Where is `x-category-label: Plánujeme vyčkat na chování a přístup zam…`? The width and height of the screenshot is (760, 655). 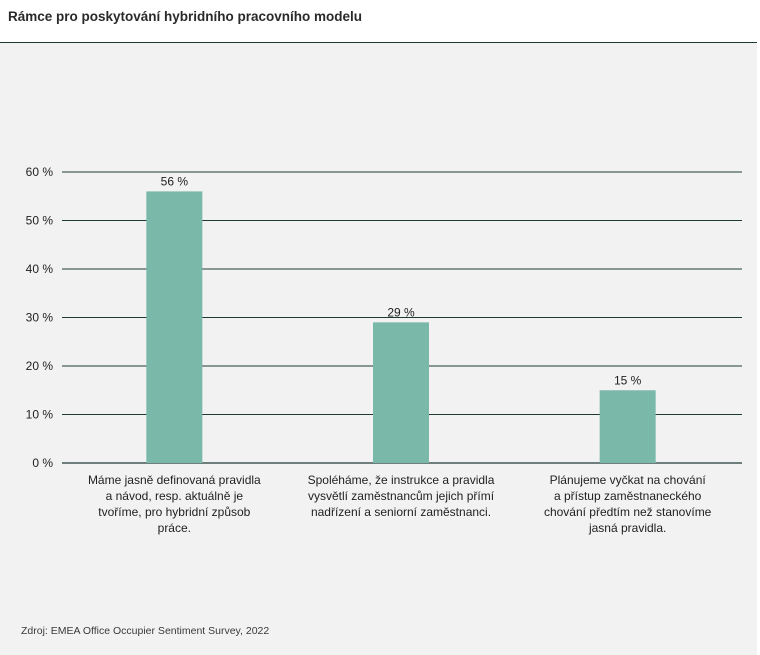 x-category-label: Plánujeme vyčkat na chování a přístup zam… is located at coordinates (628, 504).